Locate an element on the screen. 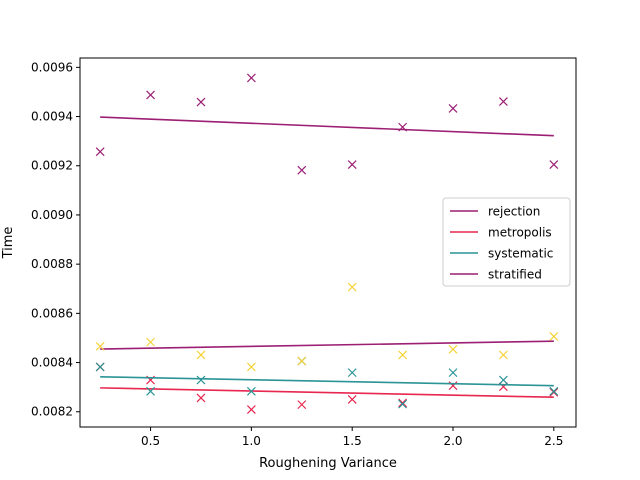 Image resolution: width=640 pixels, height=480 pixels. x-axis: 0.5 1.0 1.5 2.0 2.5 is located at coordinates (352, 437).